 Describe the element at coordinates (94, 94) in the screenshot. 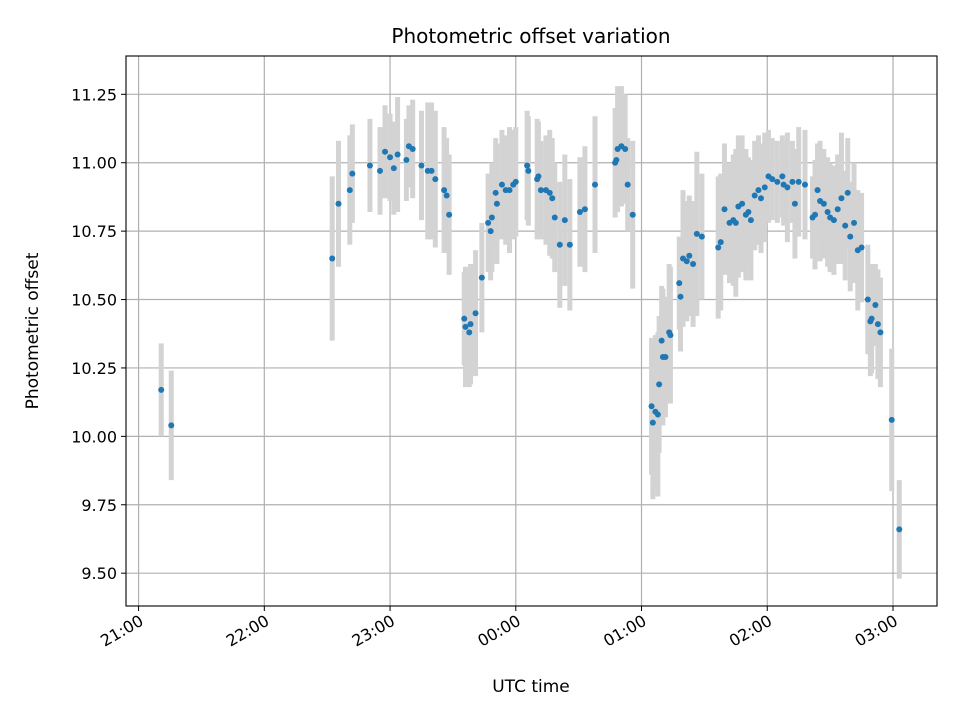

I see `y-tick-label: 11.25` at that location.